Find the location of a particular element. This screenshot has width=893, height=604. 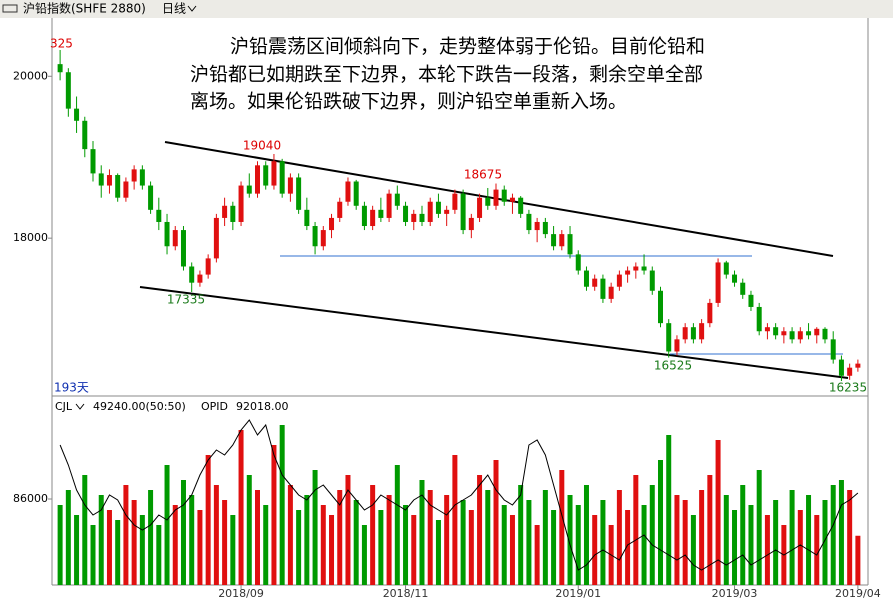

price-annotation: 19040 is located at coordinates (262, 146).